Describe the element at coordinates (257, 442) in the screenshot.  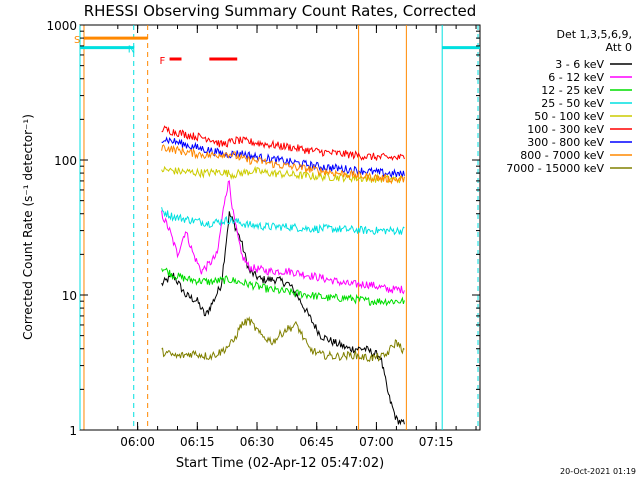
I see `x-tick-label: 06:30` at that location.